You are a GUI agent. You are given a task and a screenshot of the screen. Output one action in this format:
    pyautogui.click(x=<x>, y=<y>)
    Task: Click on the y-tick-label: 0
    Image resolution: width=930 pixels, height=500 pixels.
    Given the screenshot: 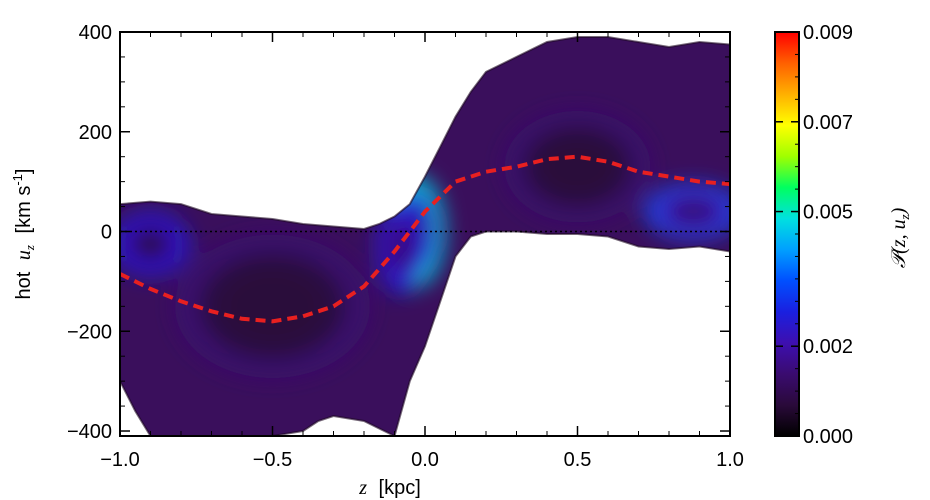 What is the action you would take?
    pyautogui.click(x=106, y=233)
    